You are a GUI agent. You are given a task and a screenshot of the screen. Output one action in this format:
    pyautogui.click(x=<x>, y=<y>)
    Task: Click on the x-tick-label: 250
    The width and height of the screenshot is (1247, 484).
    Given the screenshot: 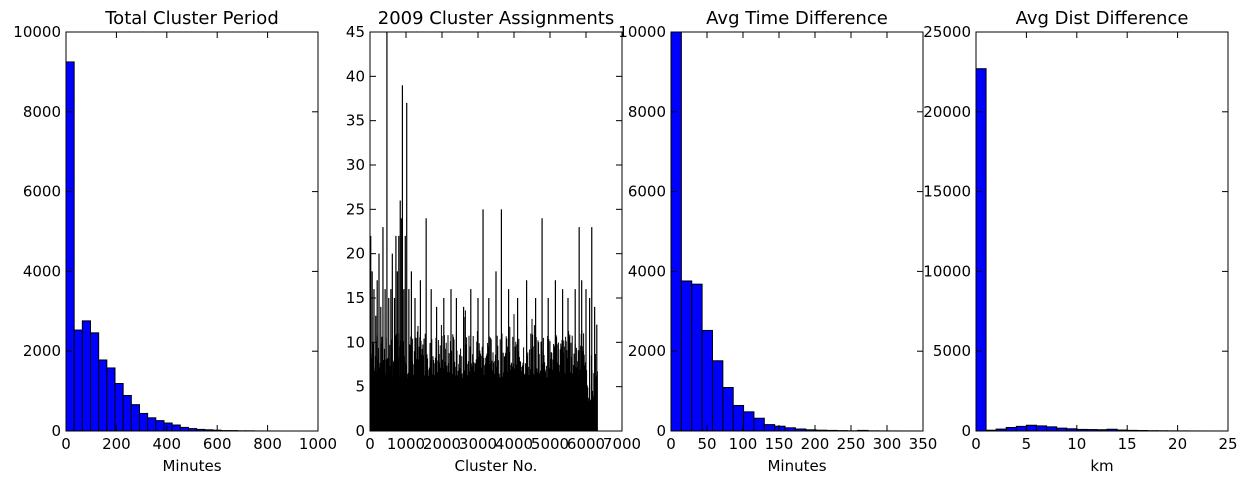 What is the action you would take?
    pyautogui.click(x=851, y=444)
    